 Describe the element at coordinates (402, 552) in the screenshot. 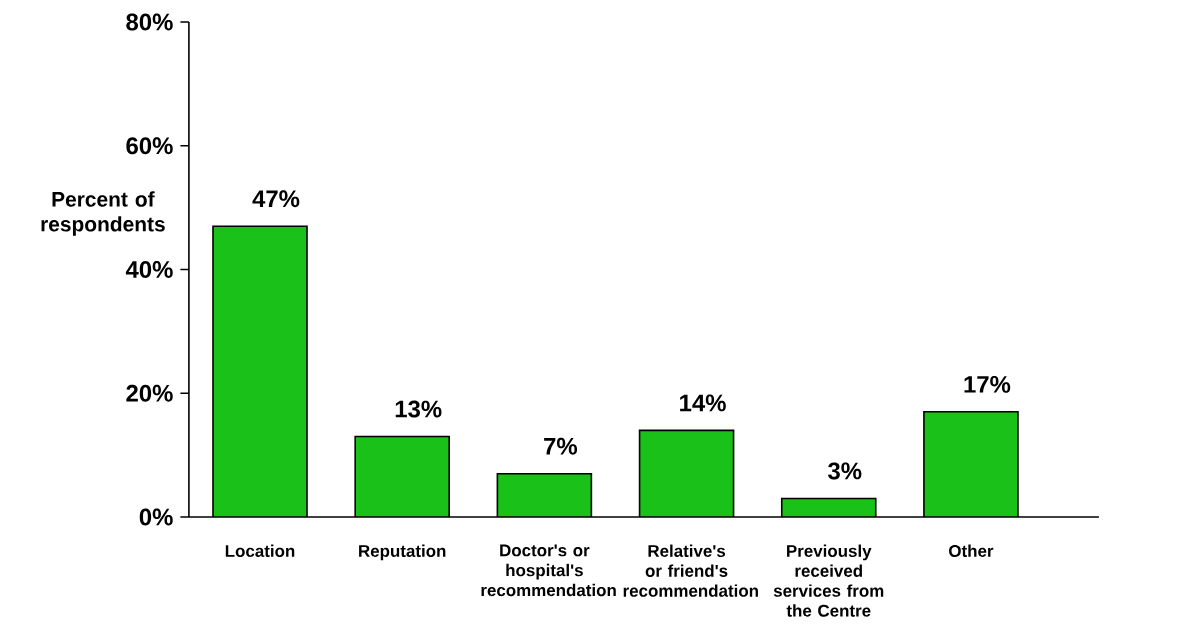

I see `x-tick-label: Reputation` at that location.